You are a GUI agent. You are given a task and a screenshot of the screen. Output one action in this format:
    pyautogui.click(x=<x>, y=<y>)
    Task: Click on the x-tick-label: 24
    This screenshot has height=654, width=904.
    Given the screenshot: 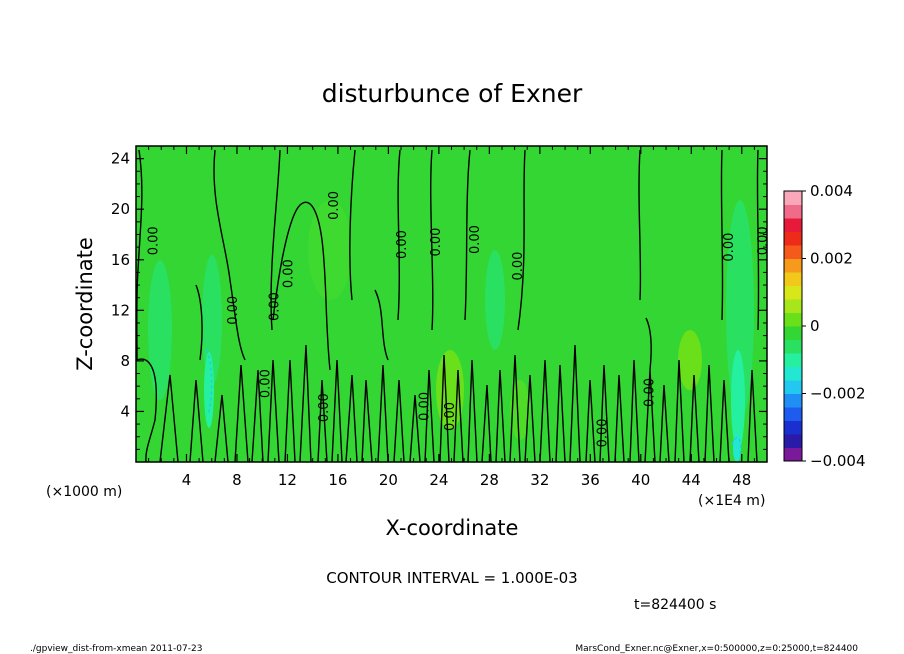 What is the action you would take?
    pyautogui.click(x=438, y=480)
    